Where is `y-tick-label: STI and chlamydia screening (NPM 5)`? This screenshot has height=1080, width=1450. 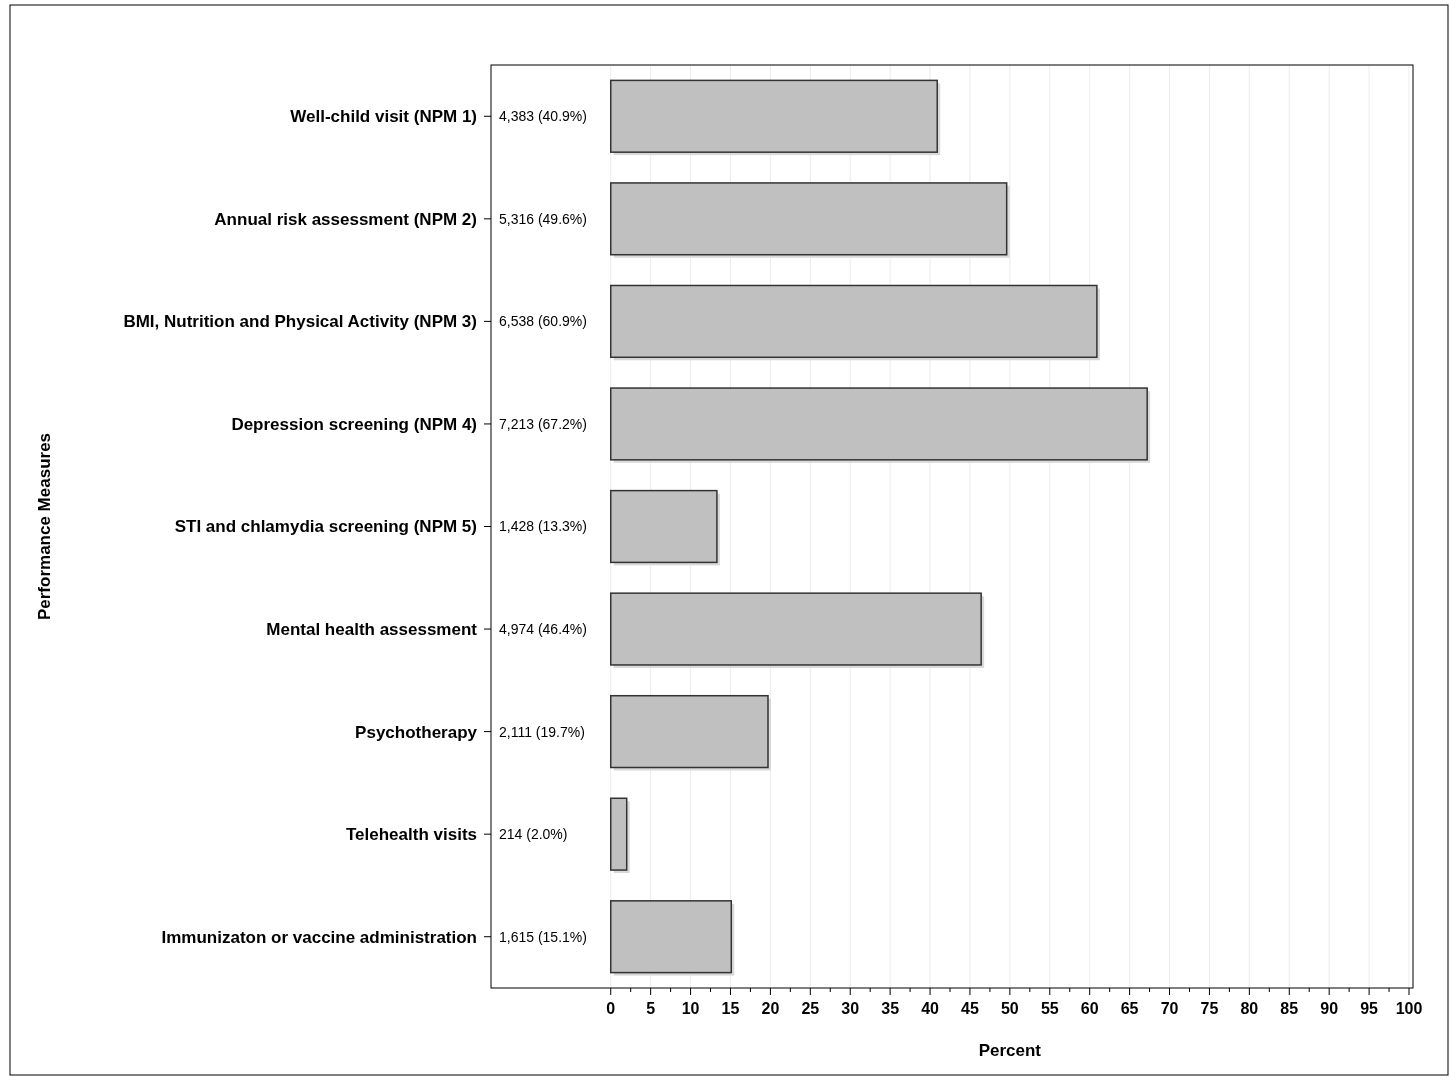 y-tick-label: STI and chlamydia screening (NPM 5) is located at coordinates (325, 527).